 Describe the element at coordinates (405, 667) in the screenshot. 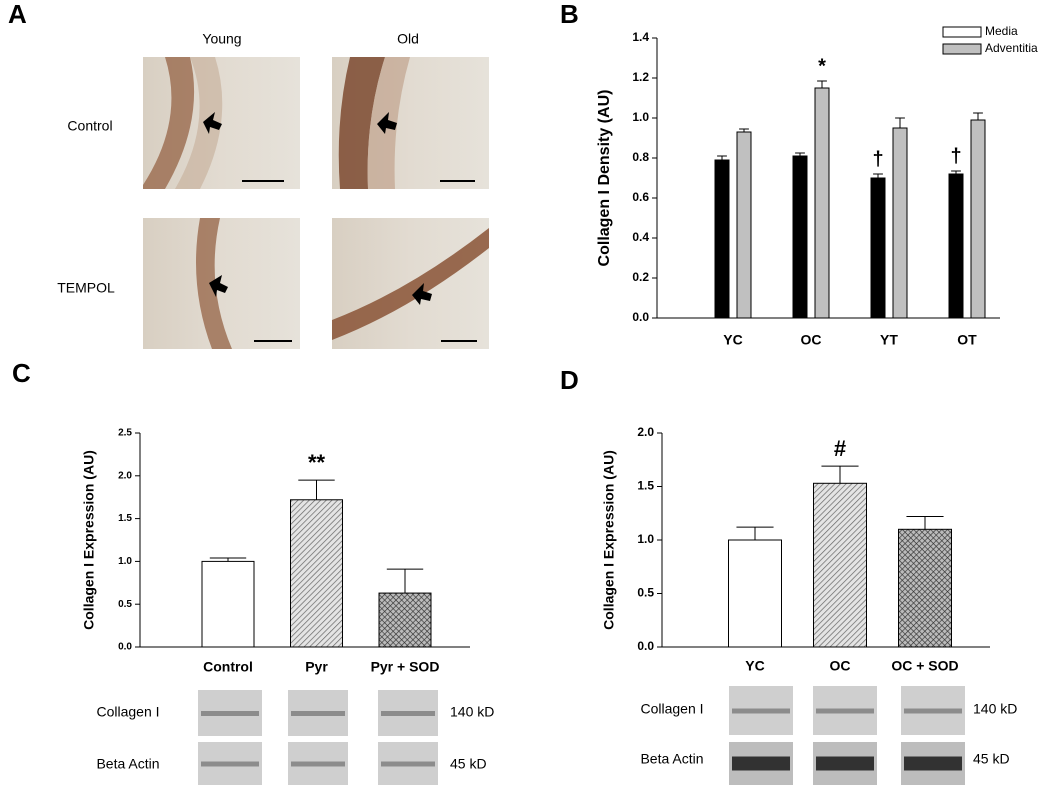

I see `x-tick-label: Pyr + SOD` at that location.